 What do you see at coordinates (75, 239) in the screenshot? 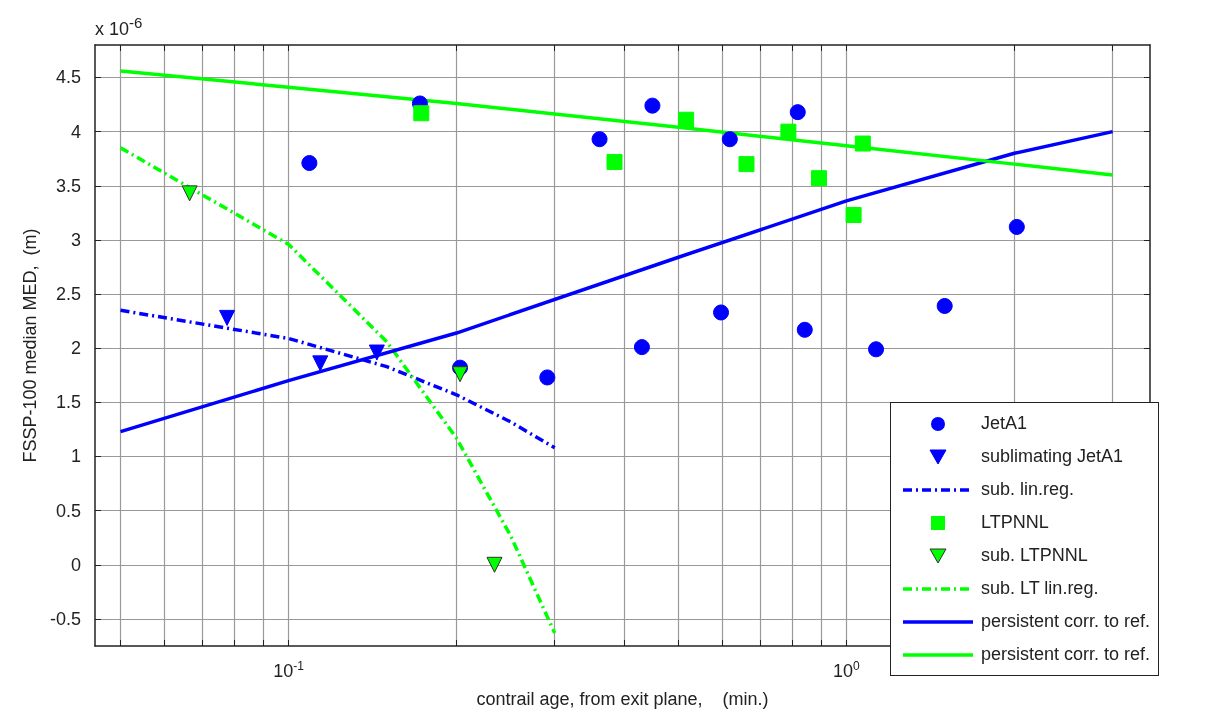
I see `y-tick-label: 3` at bounding box center [75, 239].